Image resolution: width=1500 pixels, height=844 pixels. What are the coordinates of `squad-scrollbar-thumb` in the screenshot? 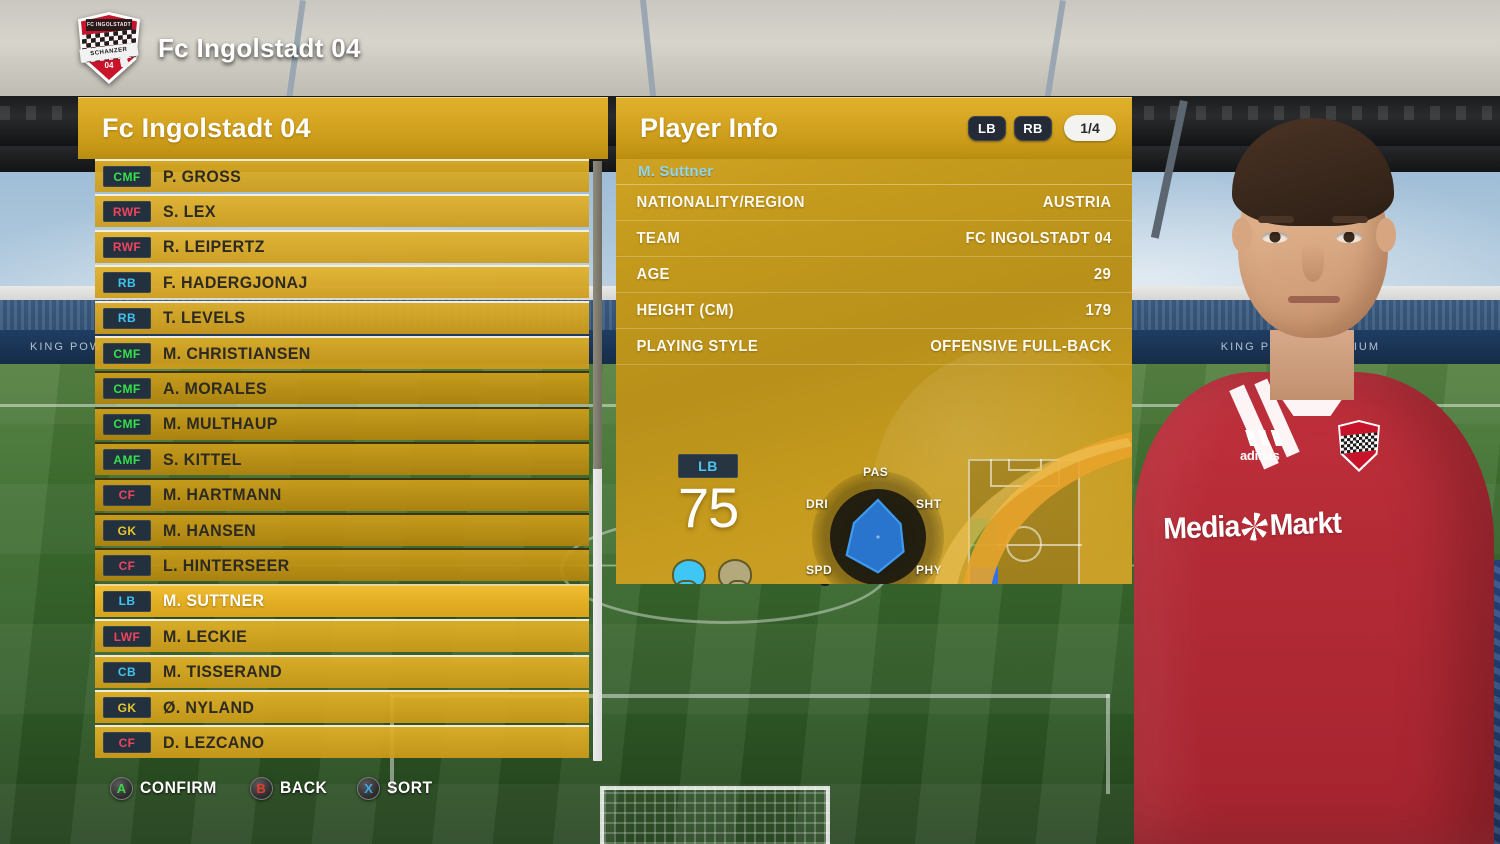 It's located at (597, 315).